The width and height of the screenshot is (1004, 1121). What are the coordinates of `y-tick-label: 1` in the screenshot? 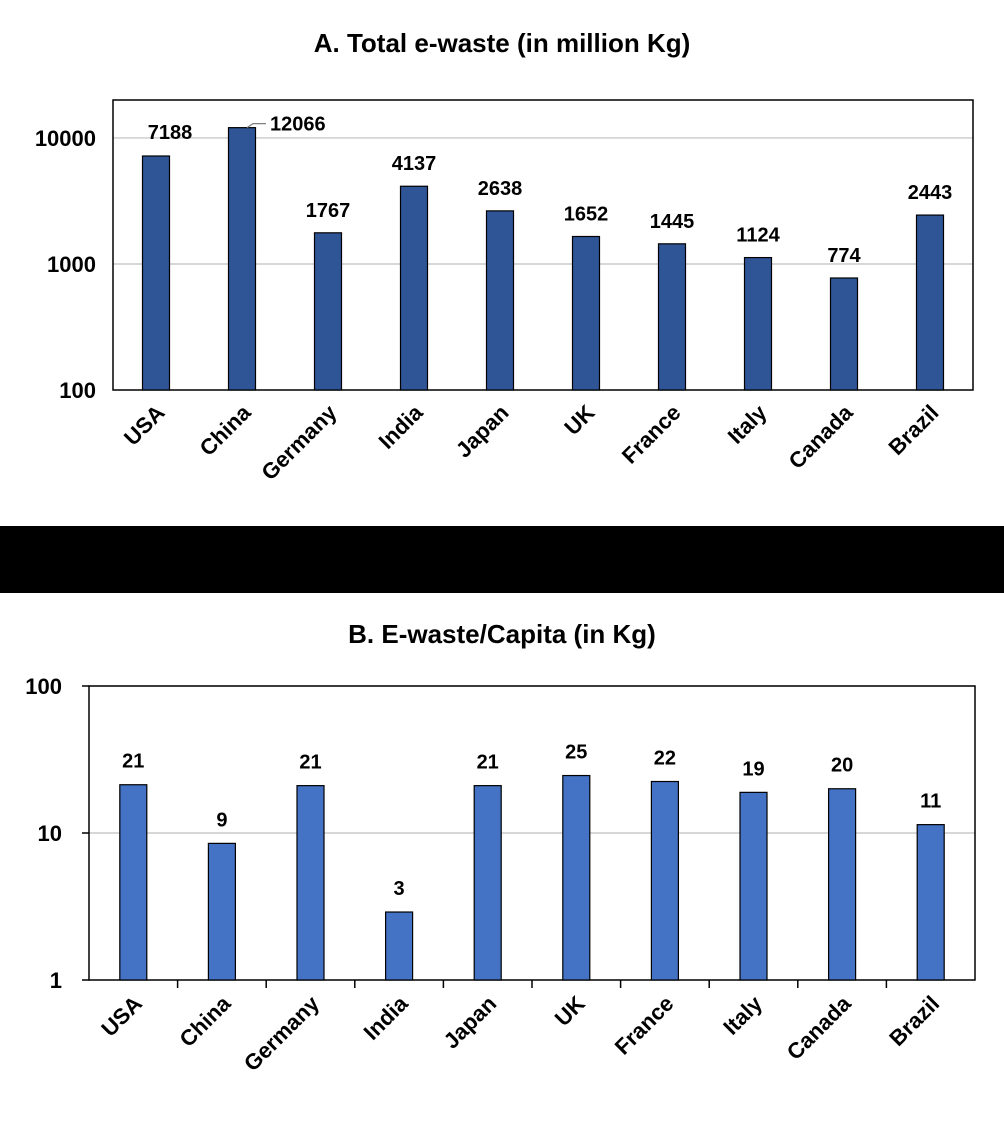 It's located at (56, 980).